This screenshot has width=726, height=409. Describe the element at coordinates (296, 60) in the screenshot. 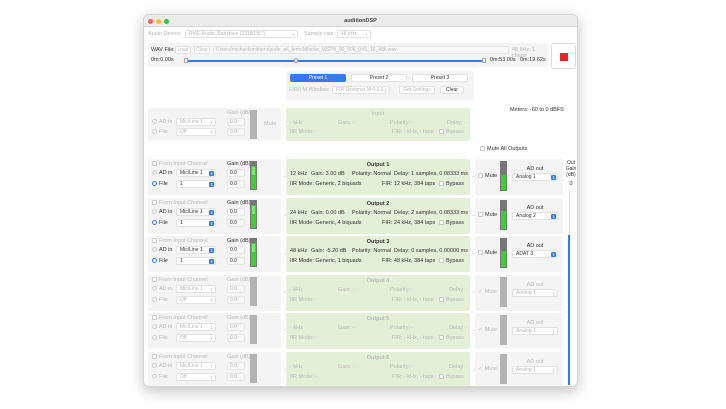

I see `slider-thumb` at that location.